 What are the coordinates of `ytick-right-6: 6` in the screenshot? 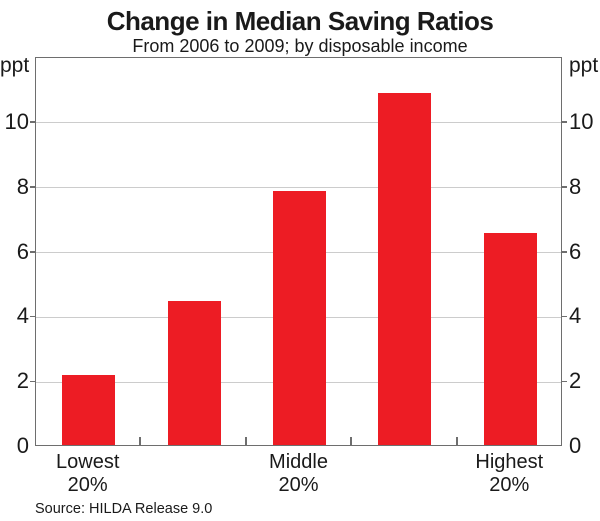 It's located at (575, 251).